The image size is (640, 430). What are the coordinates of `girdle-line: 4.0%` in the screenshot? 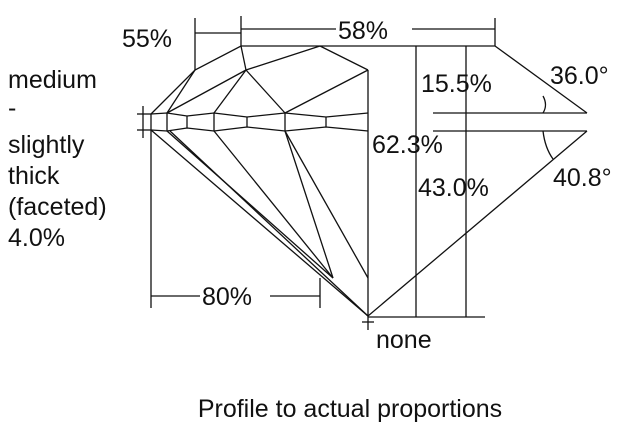 It's located at (36, 238).